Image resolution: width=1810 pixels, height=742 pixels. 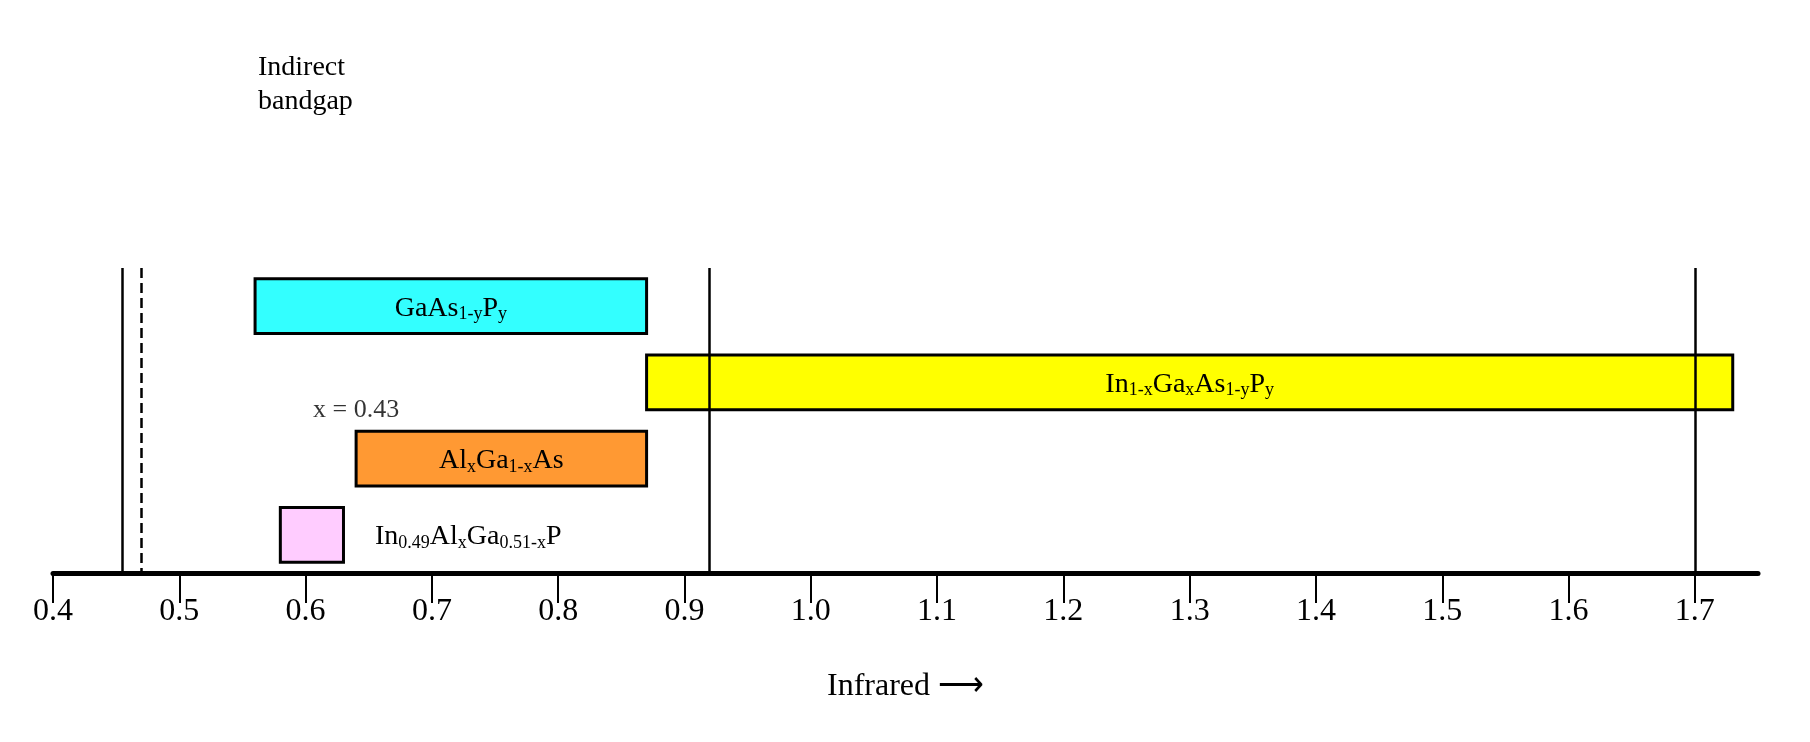 What do you see at coordinates (431, 609) in the screenshot?
I see `x-tick-label: 0.7` at bounding box center [431, 609].